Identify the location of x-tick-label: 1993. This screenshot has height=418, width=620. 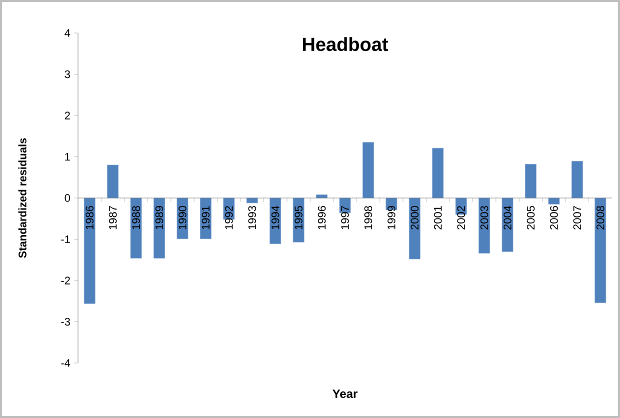
(252, 218).